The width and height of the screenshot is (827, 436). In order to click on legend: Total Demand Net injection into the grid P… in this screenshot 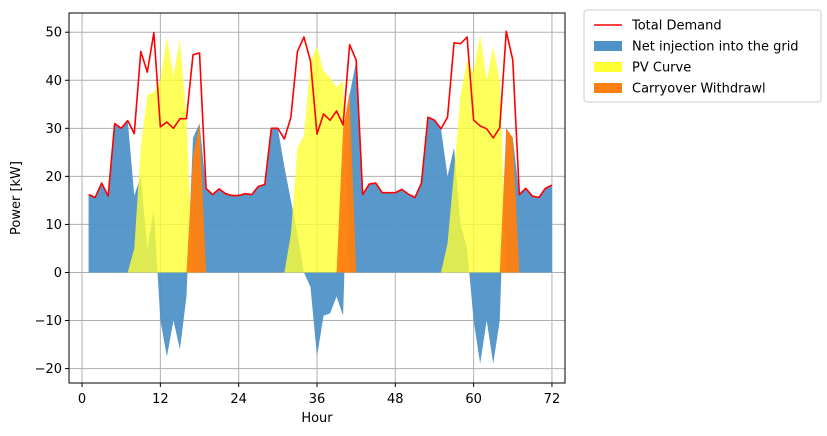, I will do `click(702, 56)`.